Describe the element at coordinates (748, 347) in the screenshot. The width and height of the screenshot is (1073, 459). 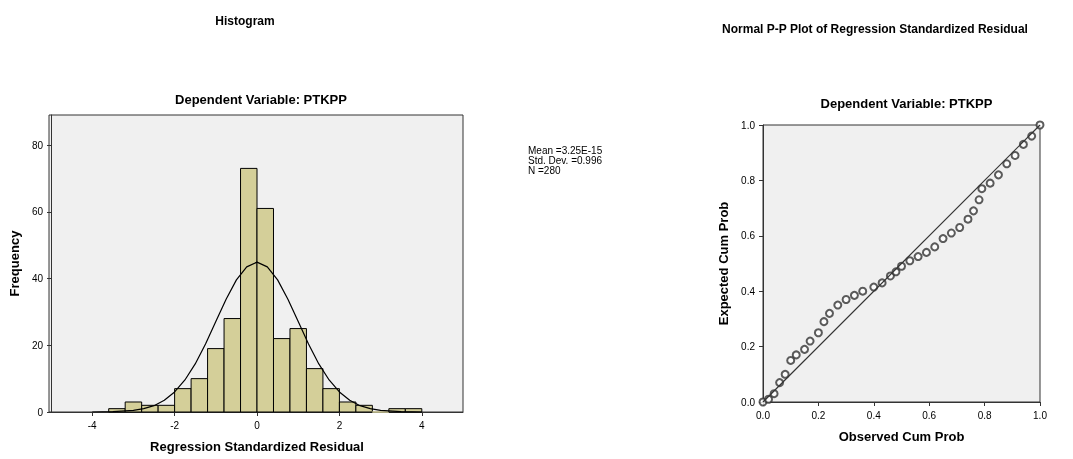
I see `y-tick-label: 0.2` at that location.